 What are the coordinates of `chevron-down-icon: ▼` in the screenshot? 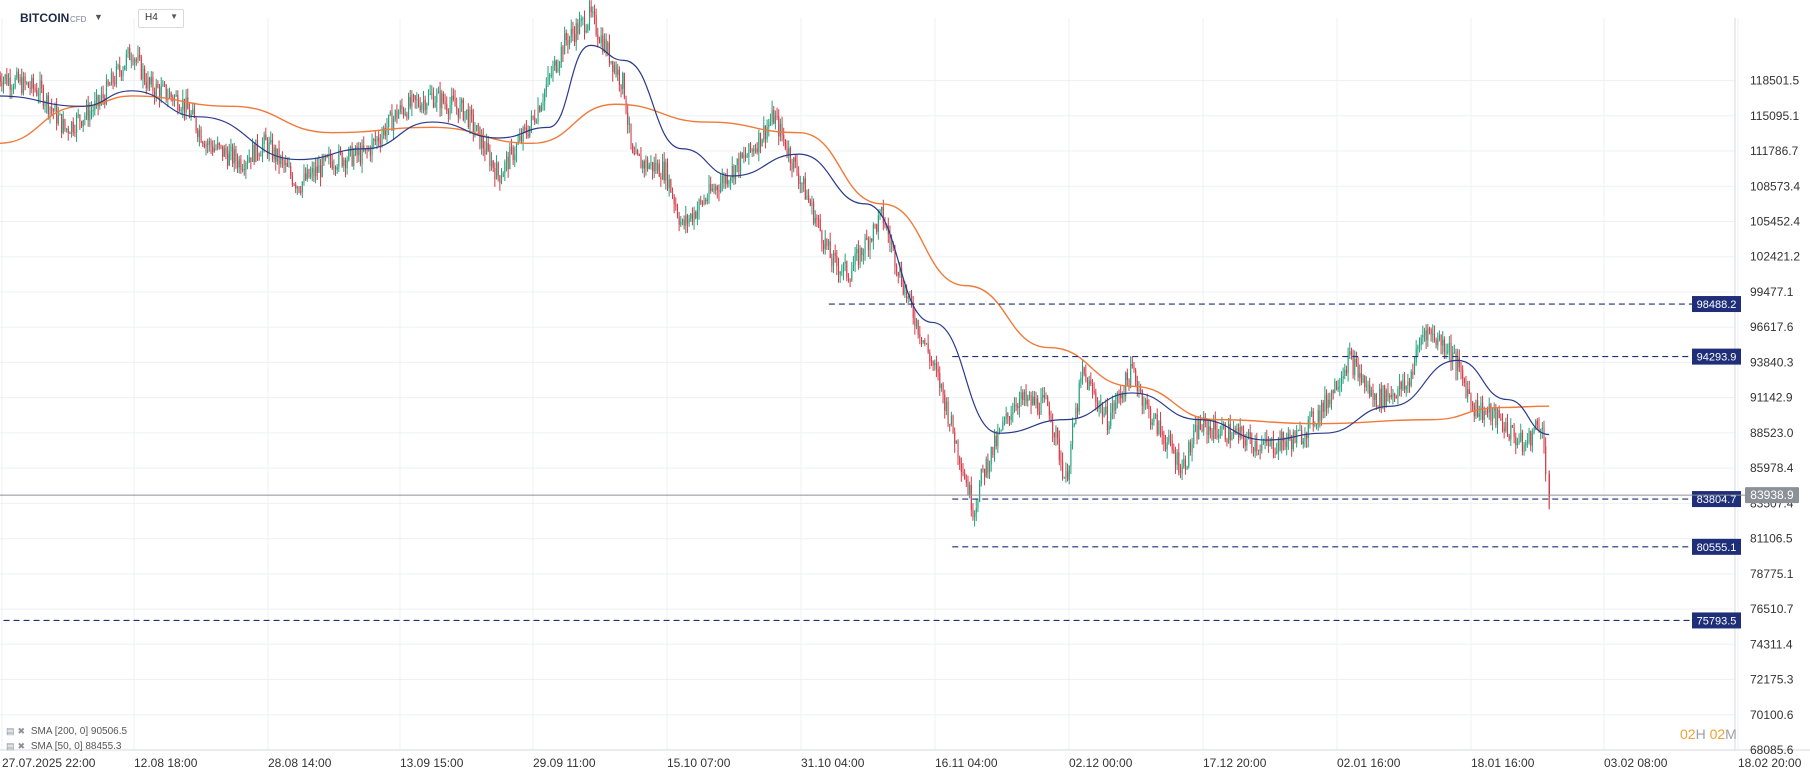 It's located at (98, 17).